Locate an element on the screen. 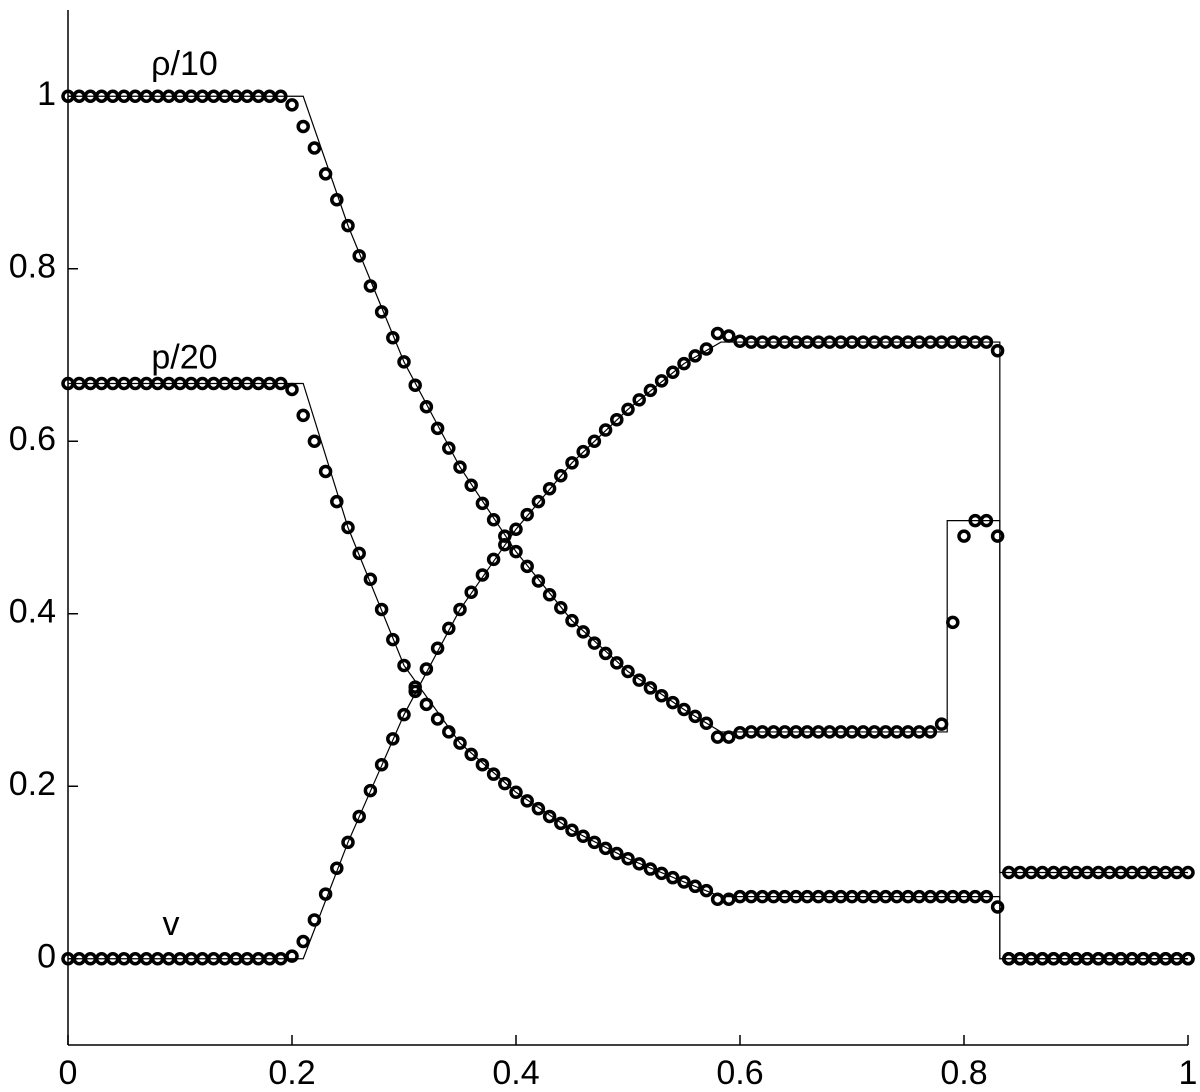 Image resolution: width=1200 pixels, height=1092 pixels. x-tick-label: 0 is located at coordinates (68, 1073).